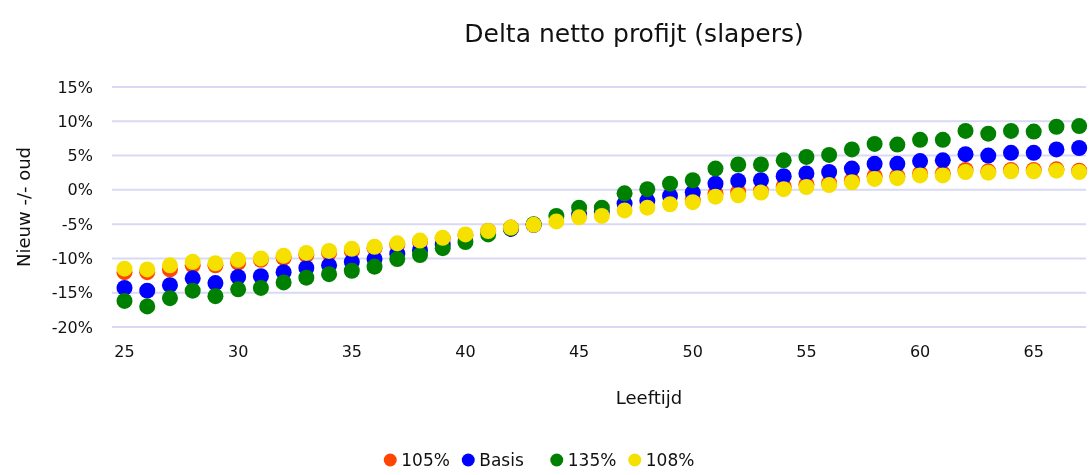 This screenshot has width=1089, height=475. Describe the element at coordinates (920, 351) in the screenshot. I see `x-tick-label: 60` at that location.